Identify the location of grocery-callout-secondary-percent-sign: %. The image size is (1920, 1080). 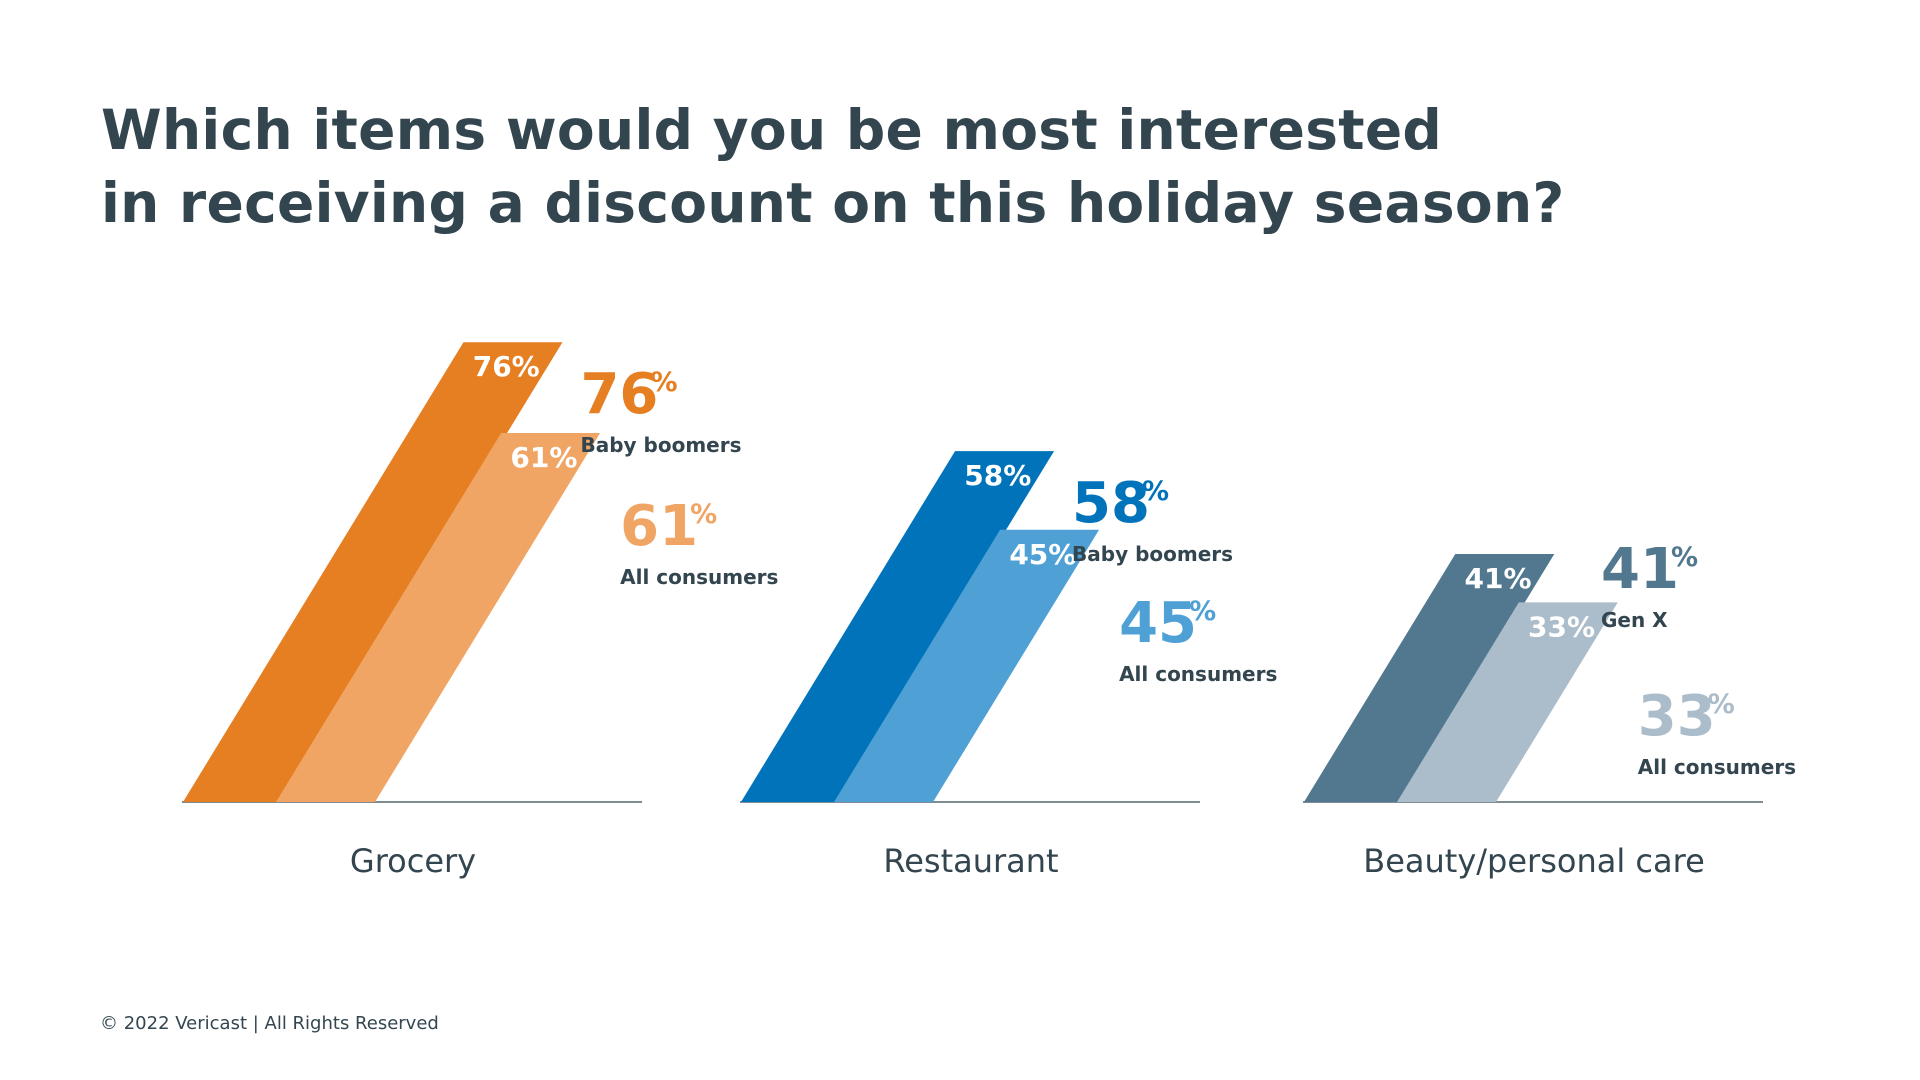
(703, 514).